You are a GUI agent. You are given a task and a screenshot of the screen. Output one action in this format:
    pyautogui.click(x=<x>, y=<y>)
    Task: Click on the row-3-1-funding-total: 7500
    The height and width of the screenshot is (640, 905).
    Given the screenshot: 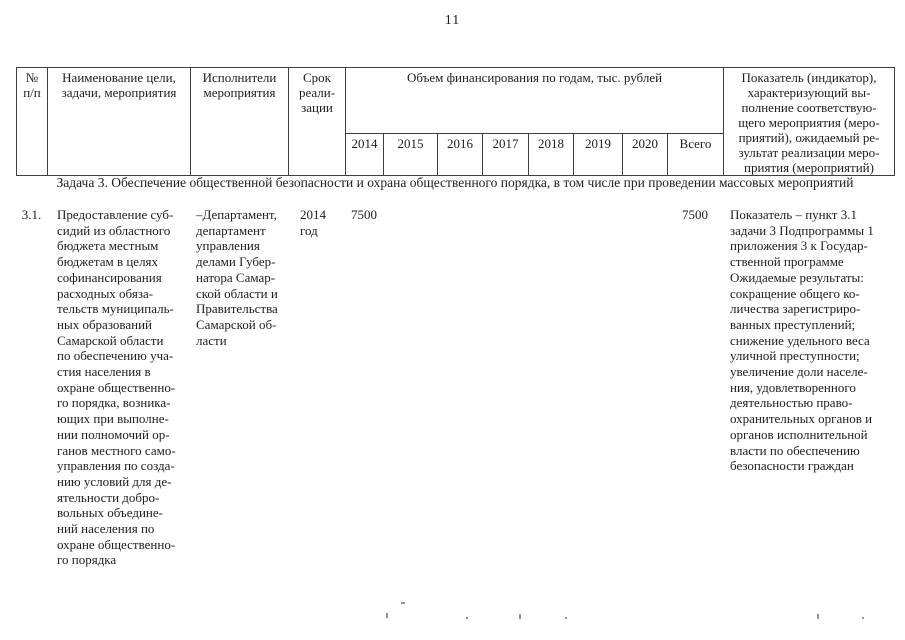 What is the action you would take?
    pyautogui.click(x=695, y=214)
    